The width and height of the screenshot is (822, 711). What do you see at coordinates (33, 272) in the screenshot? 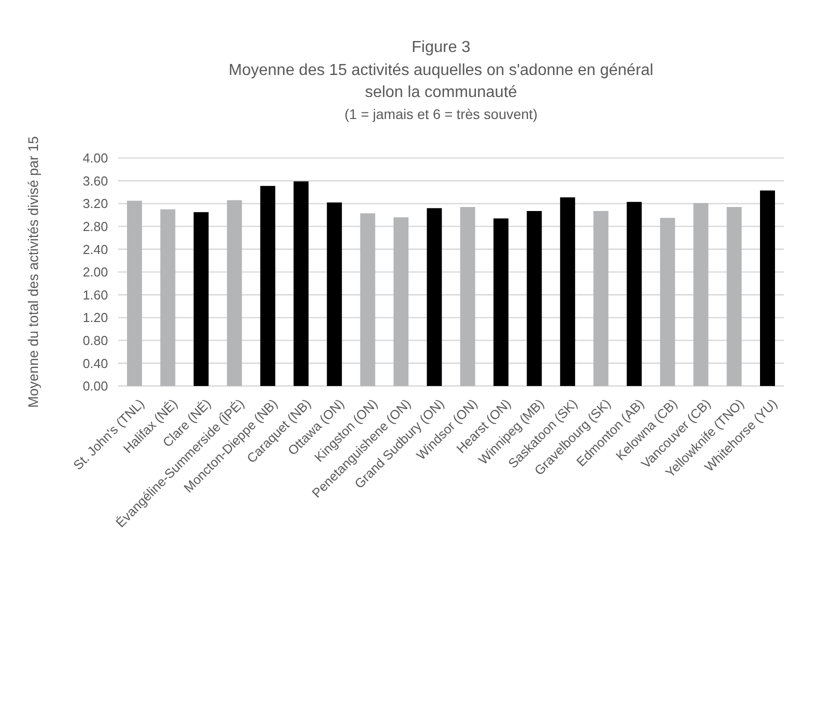
I see `y-axis-title: Moyenne du total des activités divisé par 15` at bounding box center [33, 272].